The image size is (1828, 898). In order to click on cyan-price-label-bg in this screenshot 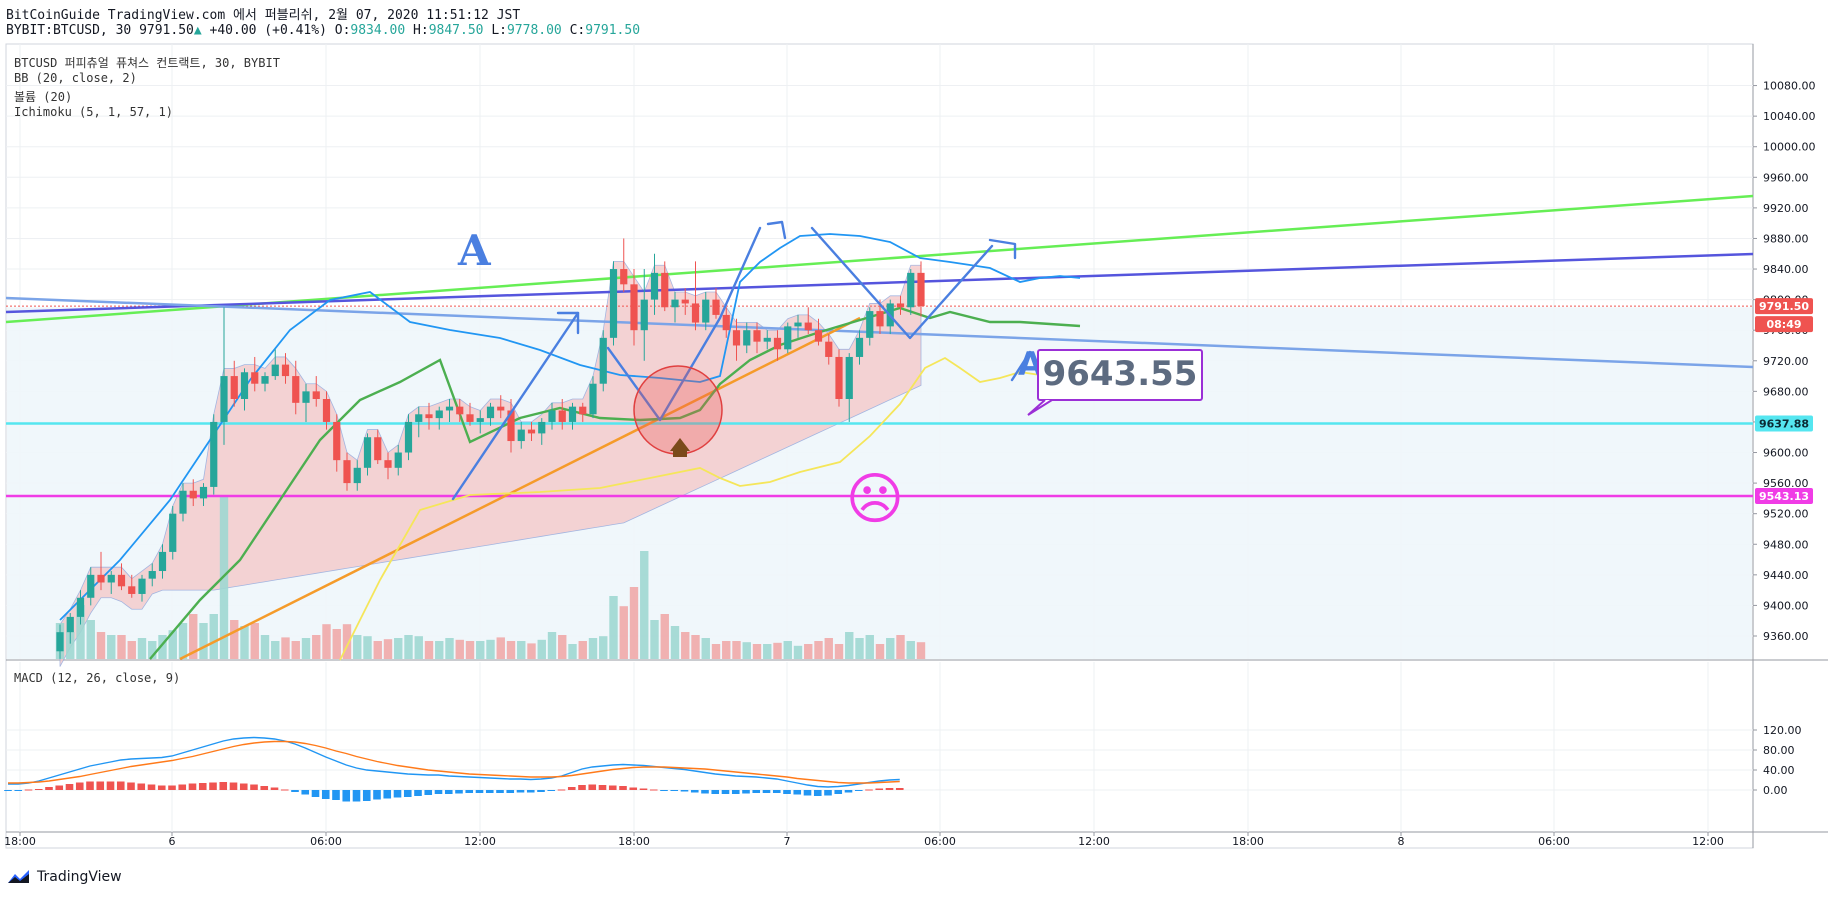, I will do `click(1784, 423)`.